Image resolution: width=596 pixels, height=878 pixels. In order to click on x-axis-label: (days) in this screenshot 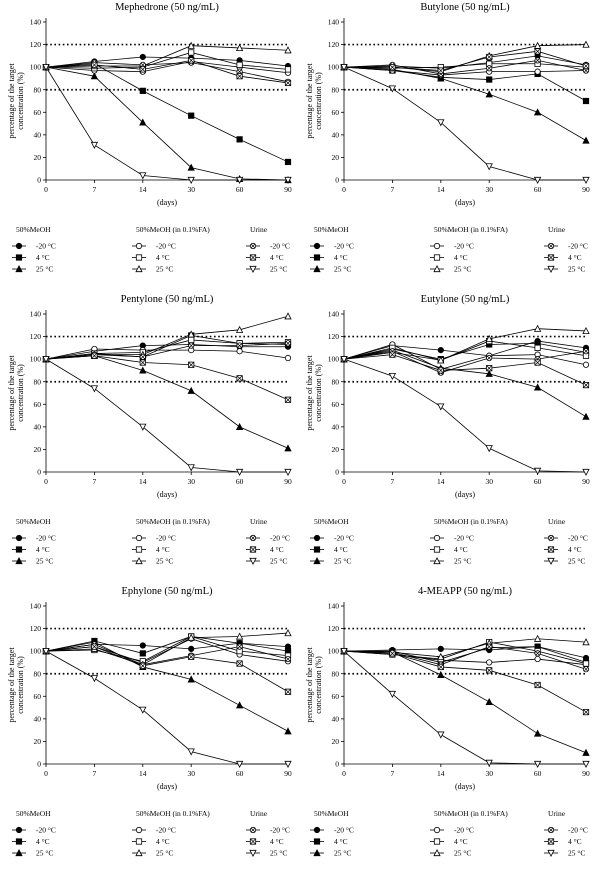, I will do `click(167, 494)`.